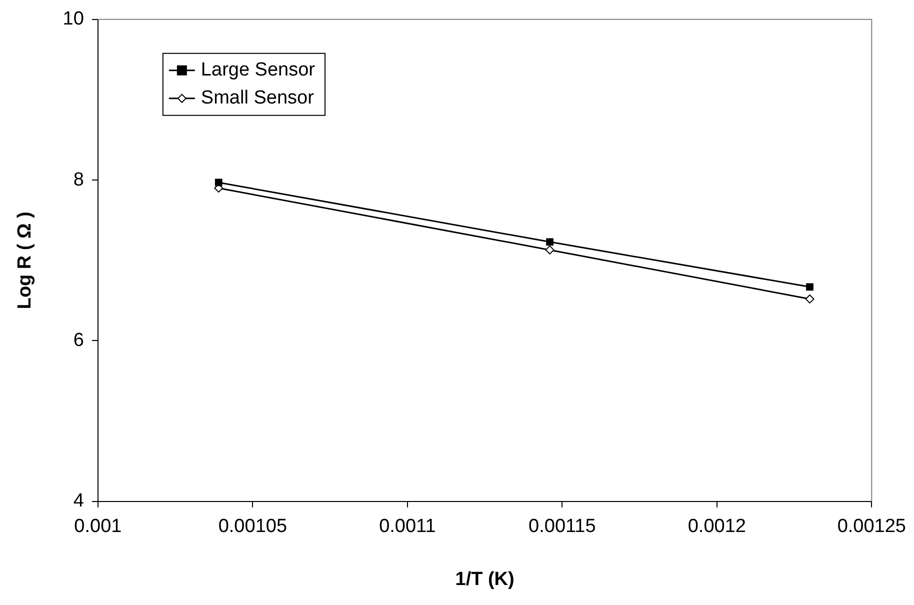 The height and width of the screenshot is (605, 914). Describe the element at coordinates (253, 527) in the screenshot. I see `x-tick-label: 0.00105` at that location.